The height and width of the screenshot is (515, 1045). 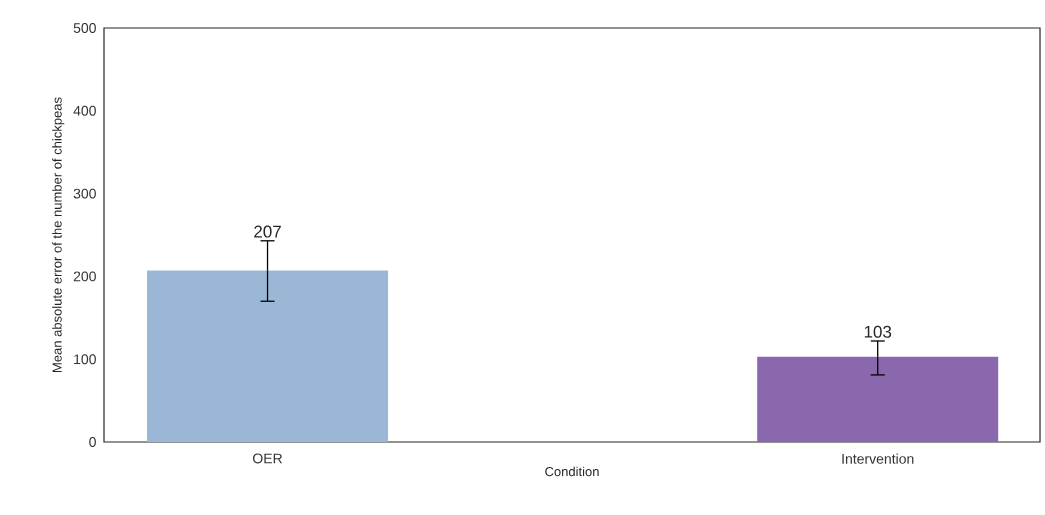 I want to click on x-tick-label: OER, so click(x=268, y=458).